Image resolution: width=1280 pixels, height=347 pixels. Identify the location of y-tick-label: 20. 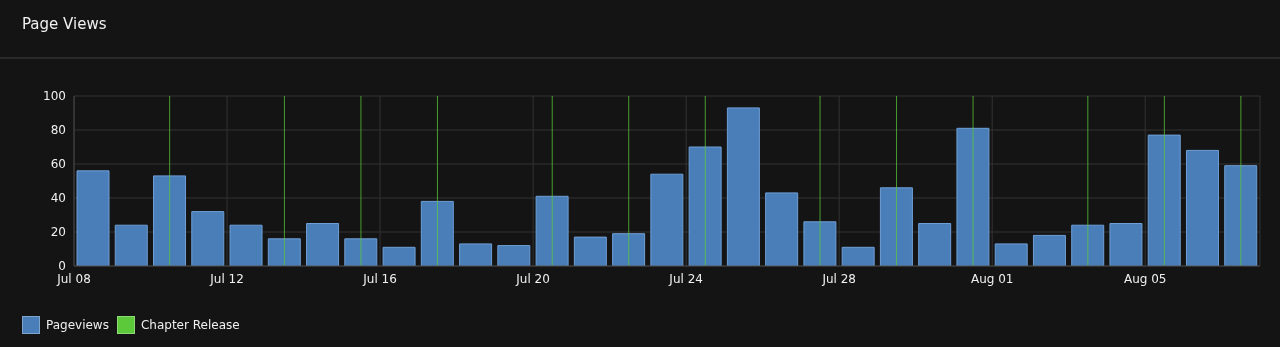
(58, 232).